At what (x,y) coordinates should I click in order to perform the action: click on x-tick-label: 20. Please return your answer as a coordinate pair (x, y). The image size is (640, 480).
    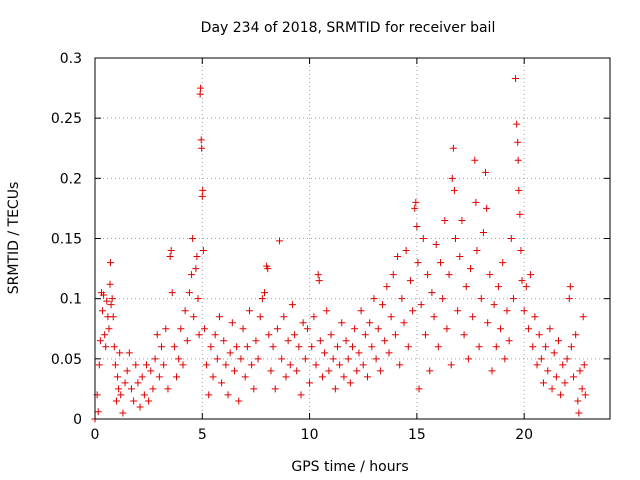
    Looking at the image, I should click on (524, 435).